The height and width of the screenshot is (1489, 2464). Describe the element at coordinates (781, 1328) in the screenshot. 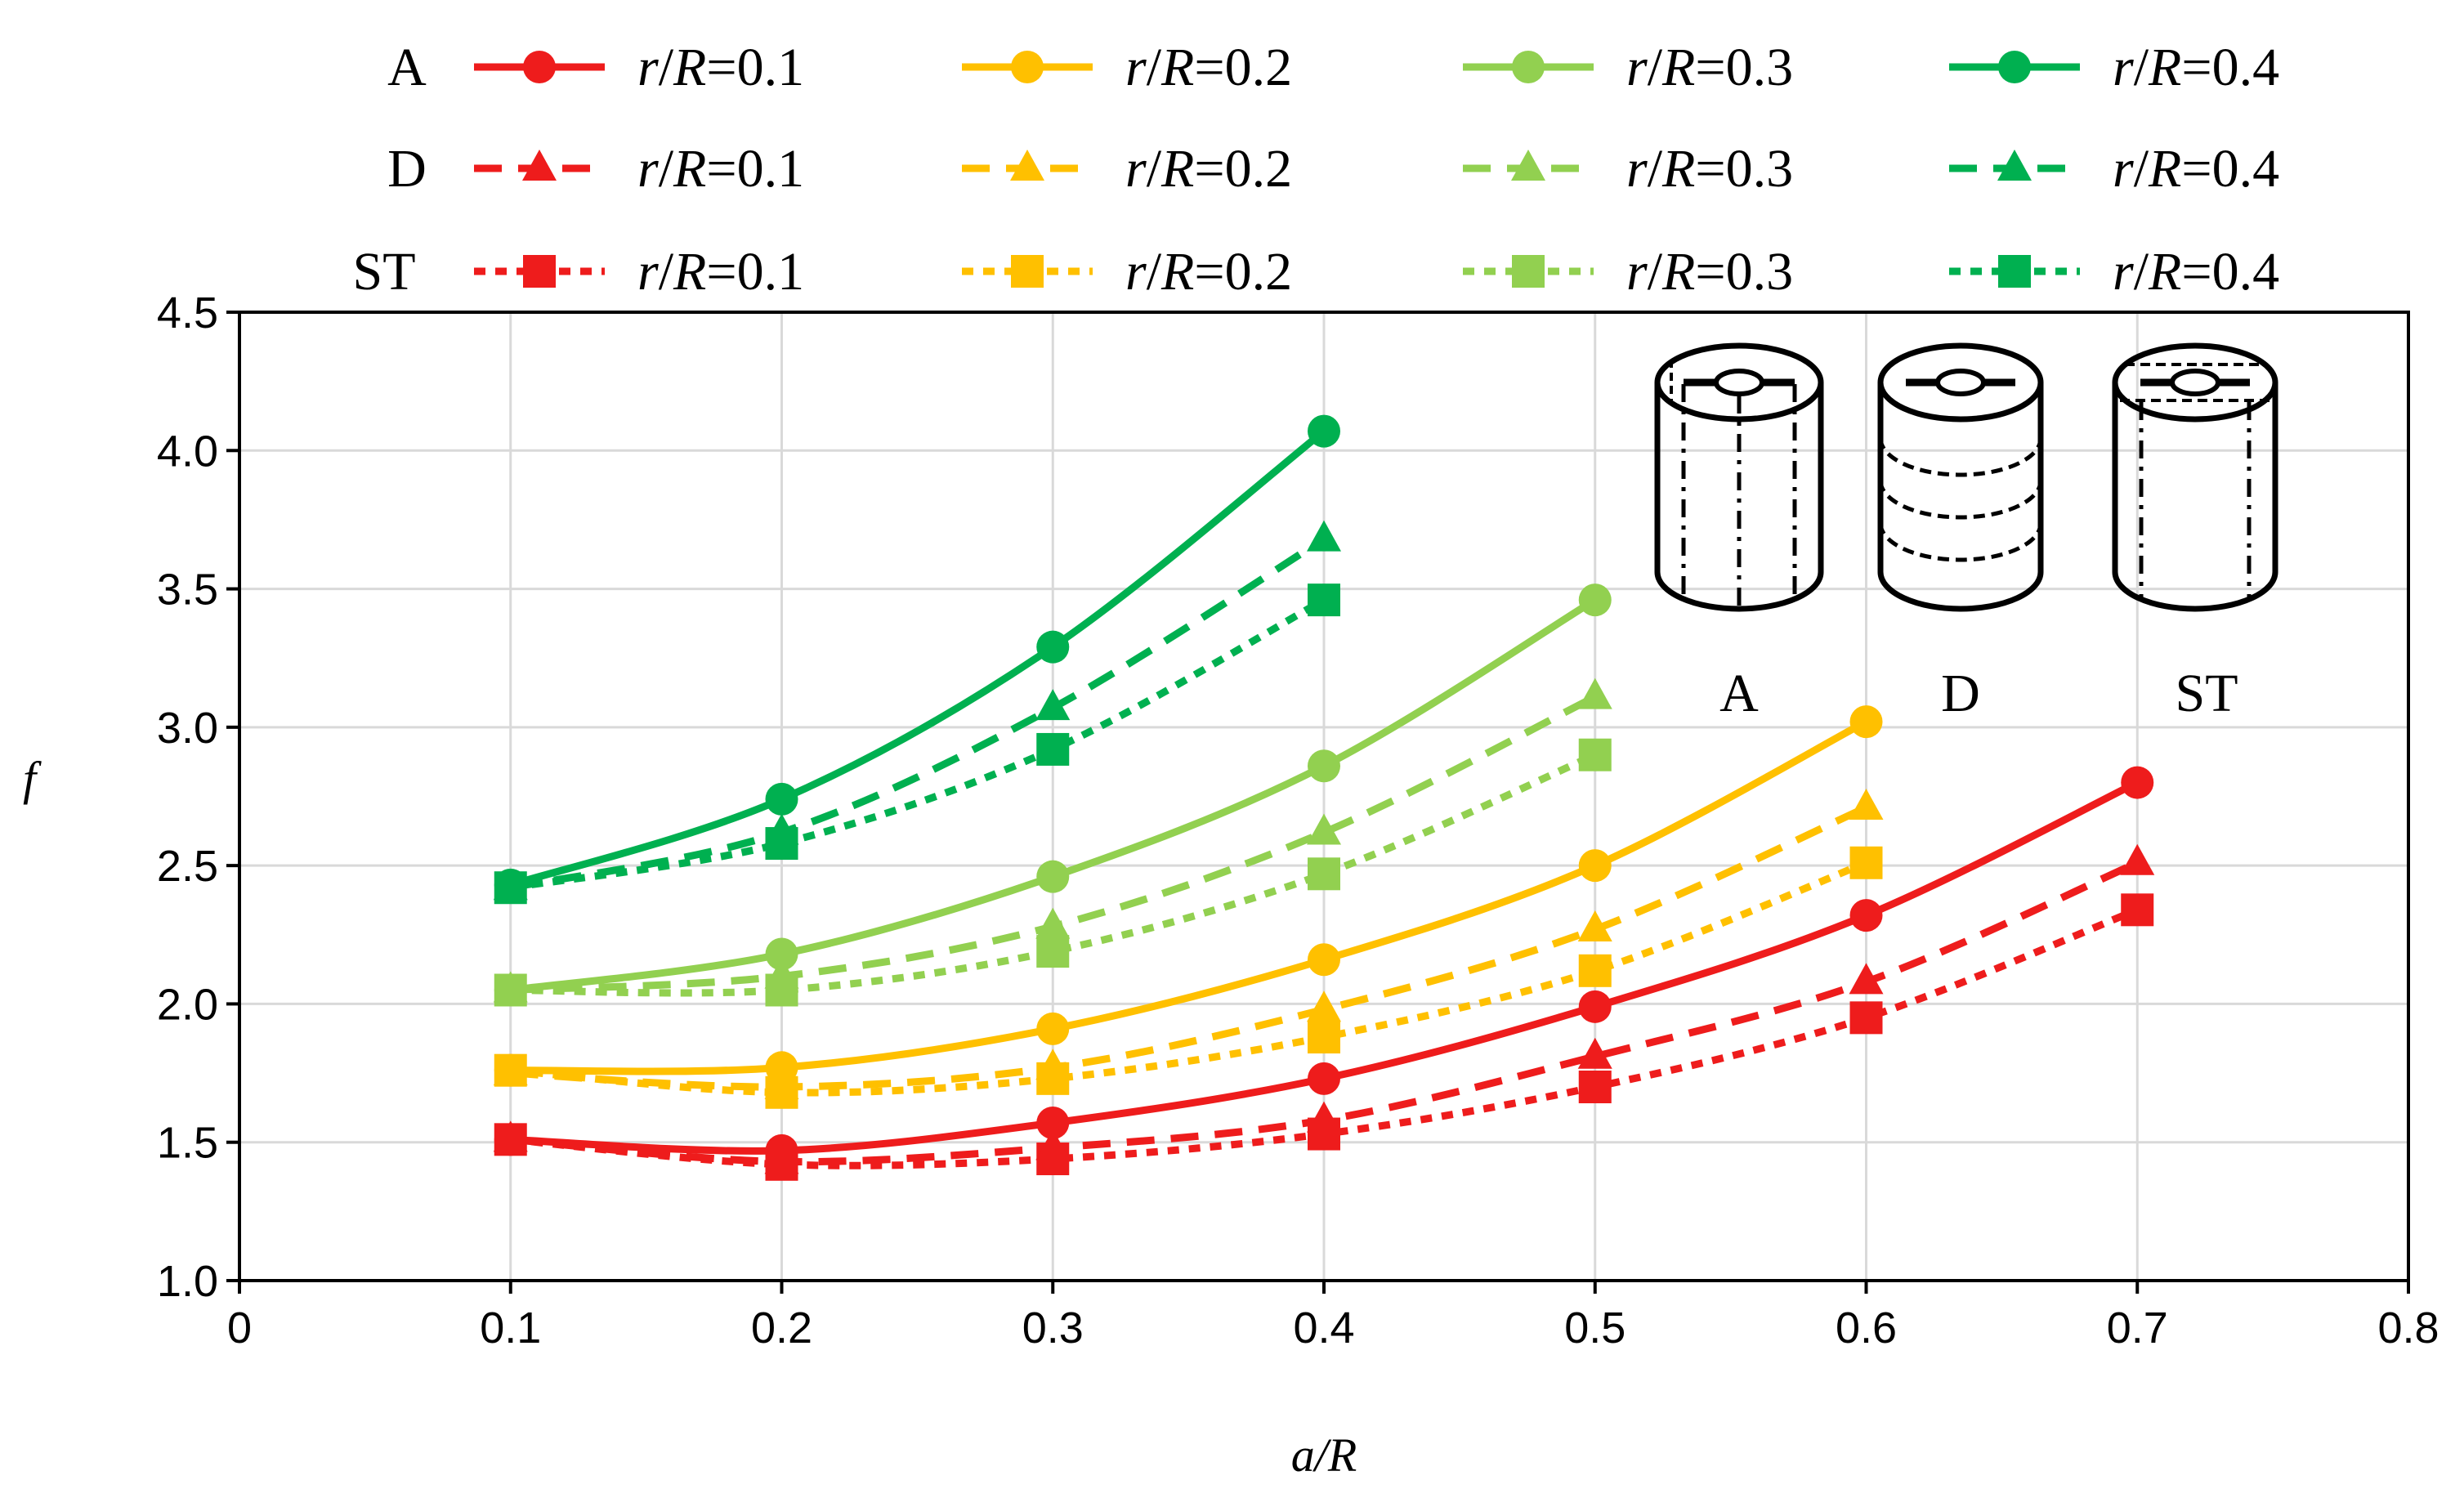

I see `x-tick-label: 0.2` at that location.